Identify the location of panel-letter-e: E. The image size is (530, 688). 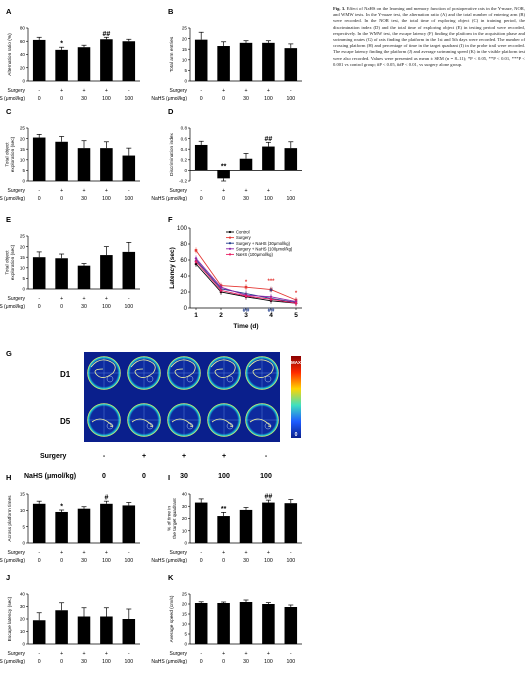
(8, 219).